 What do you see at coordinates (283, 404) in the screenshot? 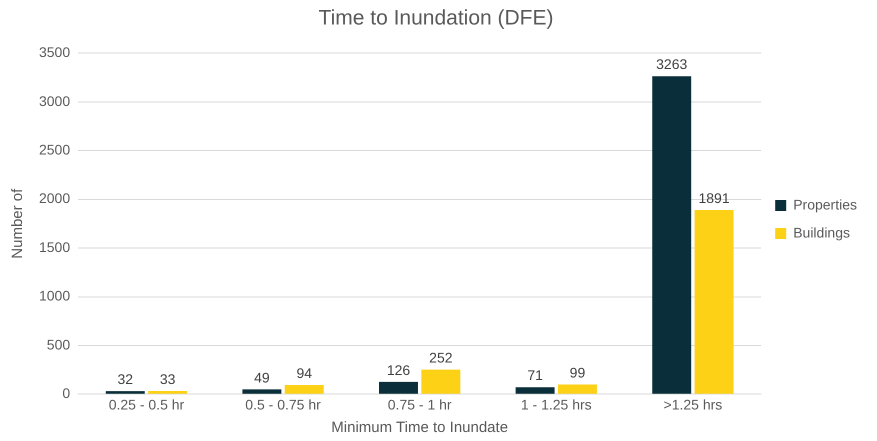
I see `x-tick-label: 0.5 - 0.75 hr` at bounding box center [283, 404].